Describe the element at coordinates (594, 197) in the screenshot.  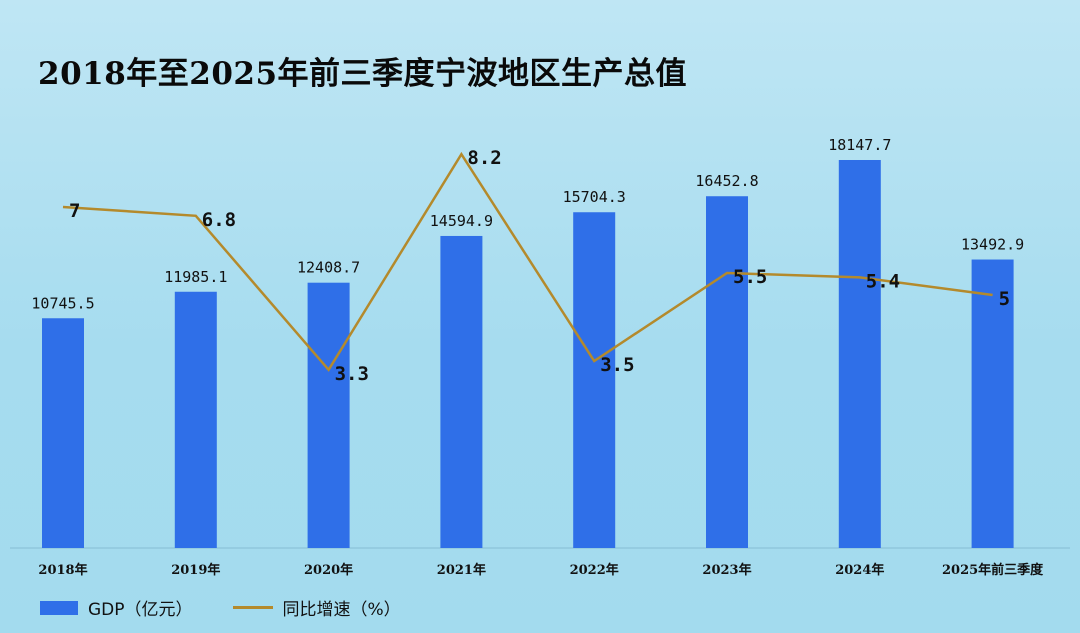
I see `data-label-gdp: 15704.3` at that location.